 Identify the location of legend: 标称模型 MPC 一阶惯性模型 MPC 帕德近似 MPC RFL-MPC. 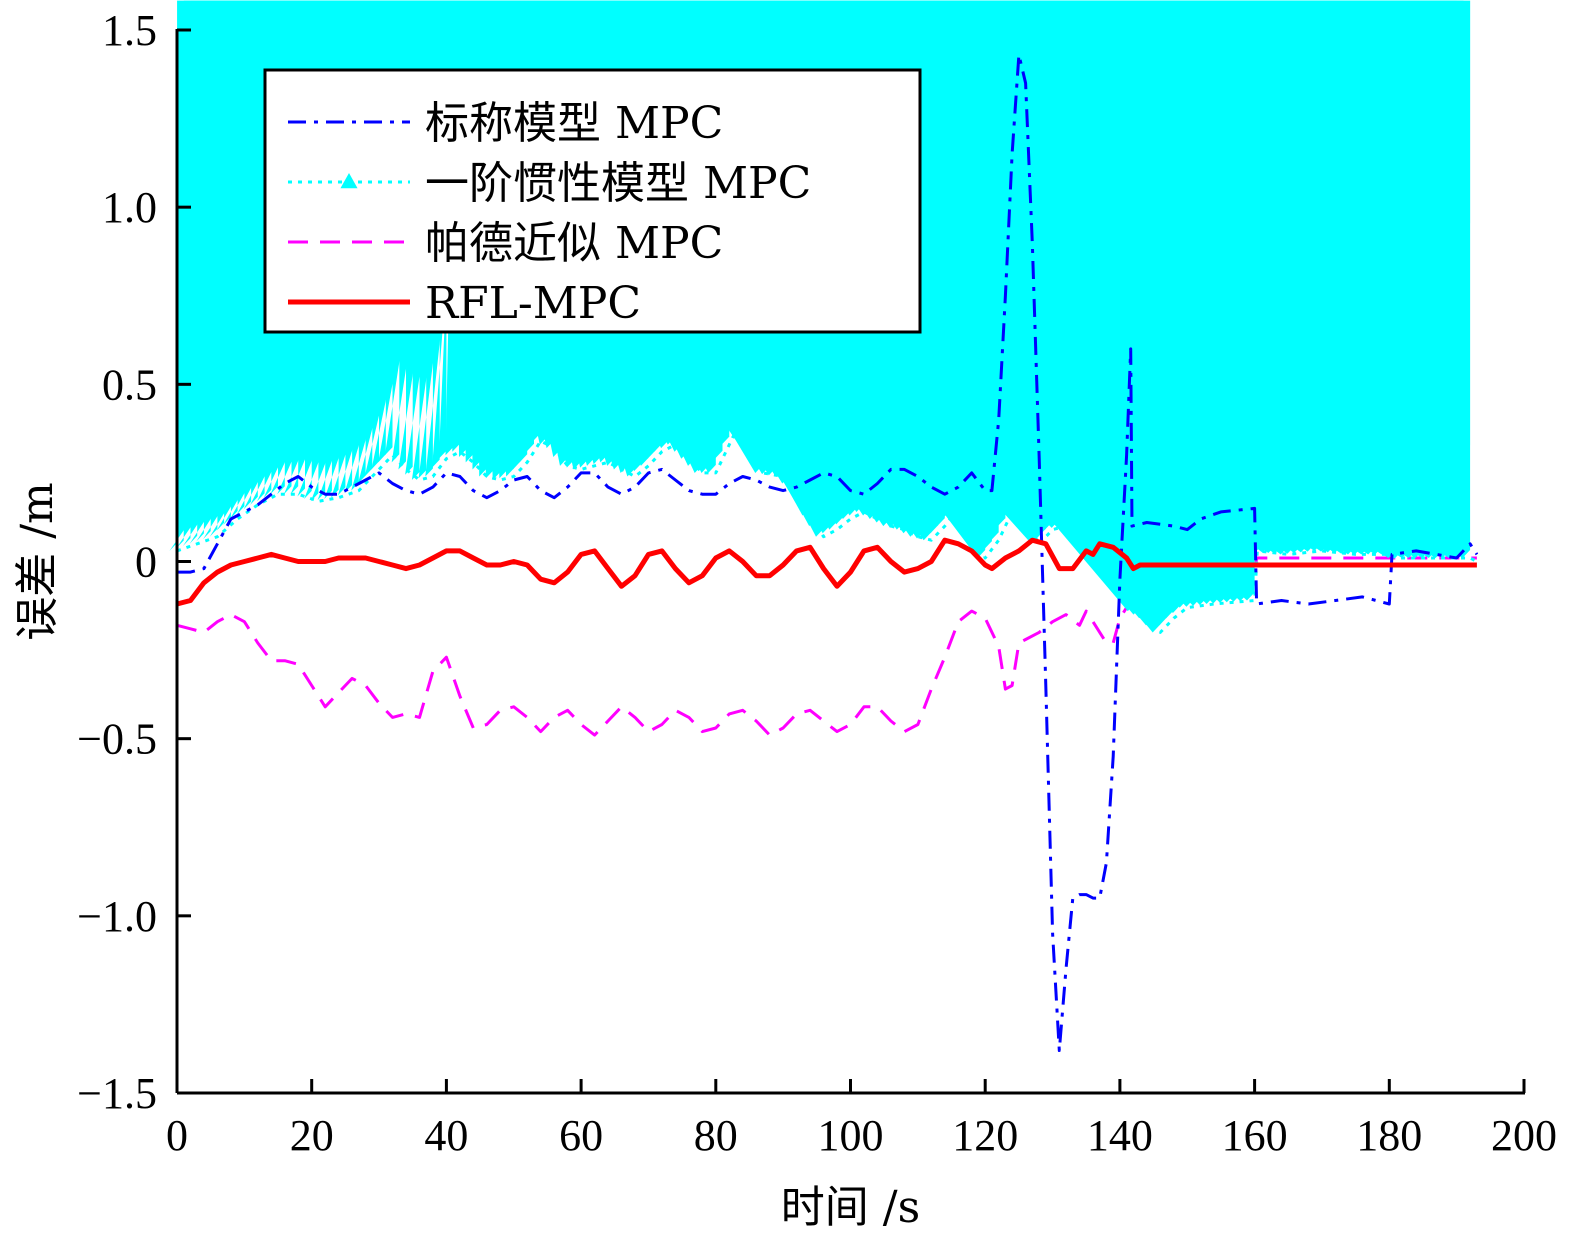
(592, 201).